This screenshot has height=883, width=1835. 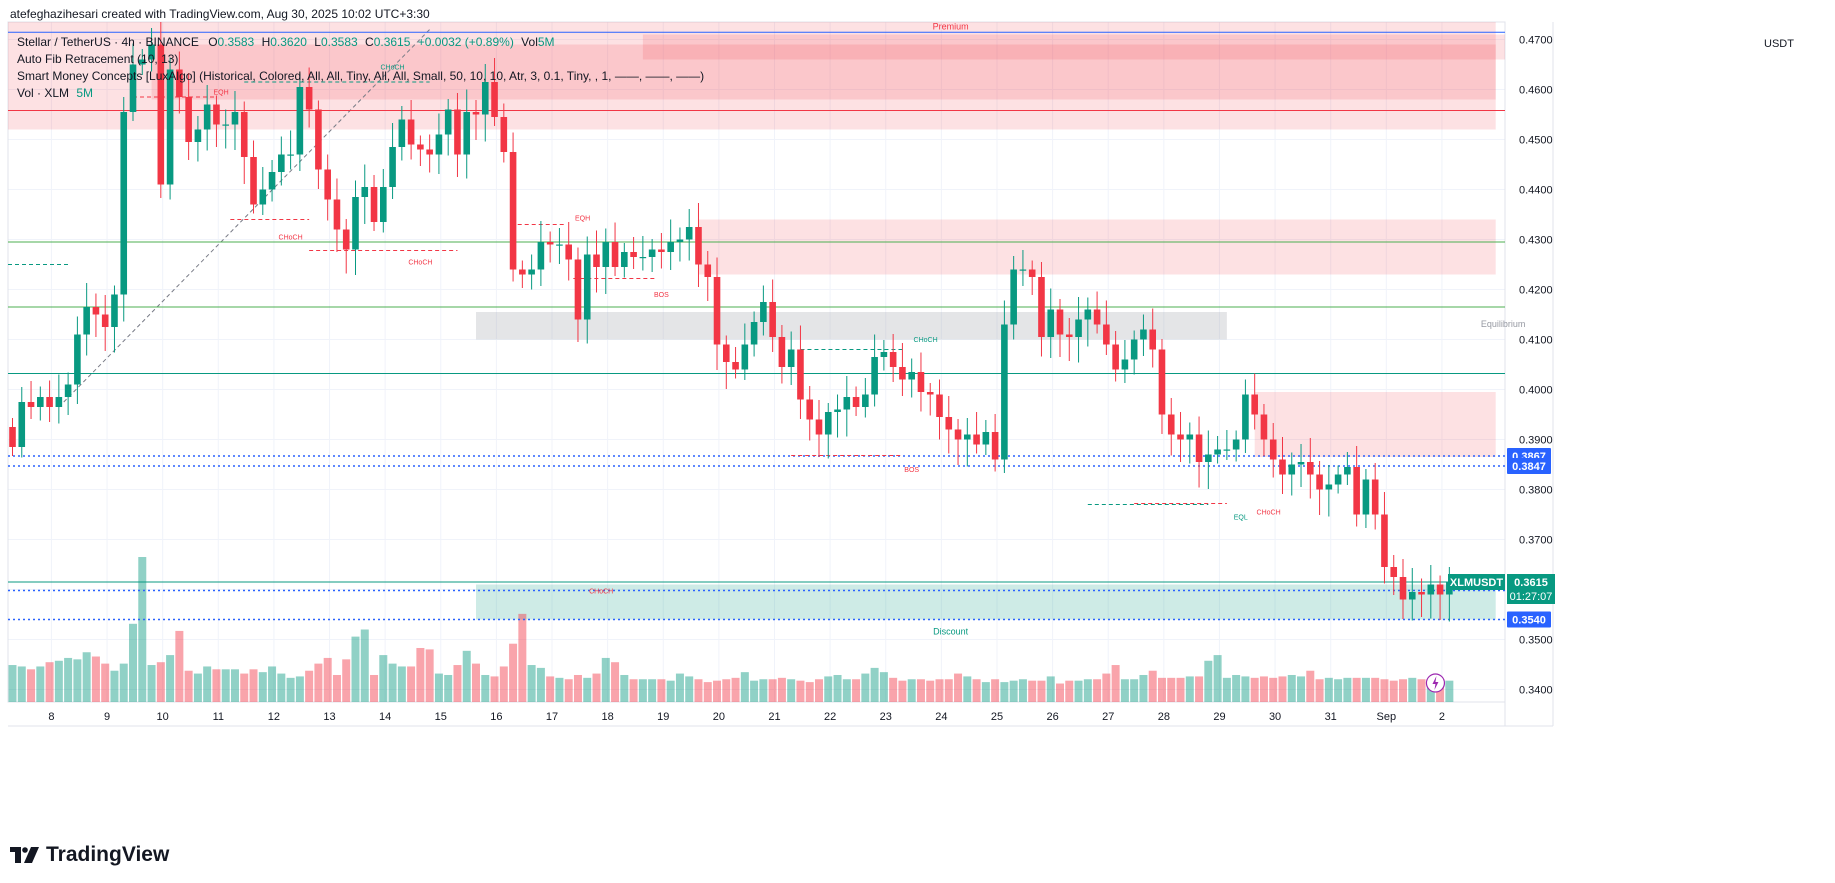 I want to click on open-label: O, so click(x=213, y=42).